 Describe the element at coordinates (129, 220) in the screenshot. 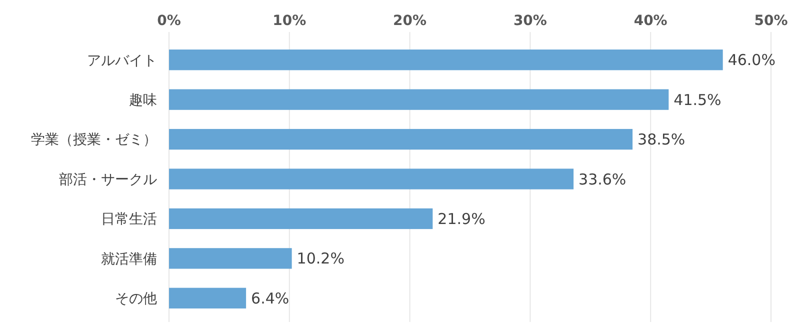

I see `y-tick-label: 日常生活` at that location.